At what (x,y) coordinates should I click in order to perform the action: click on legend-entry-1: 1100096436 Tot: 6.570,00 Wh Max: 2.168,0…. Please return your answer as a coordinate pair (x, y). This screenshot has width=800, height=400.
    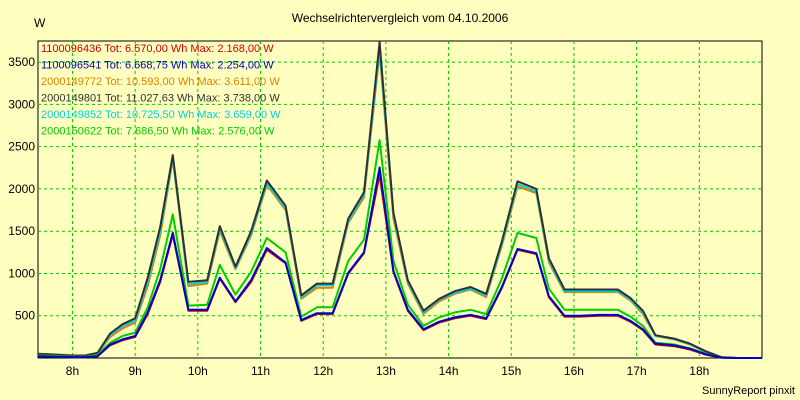
    Looking at the image, I should click on (157, 49).